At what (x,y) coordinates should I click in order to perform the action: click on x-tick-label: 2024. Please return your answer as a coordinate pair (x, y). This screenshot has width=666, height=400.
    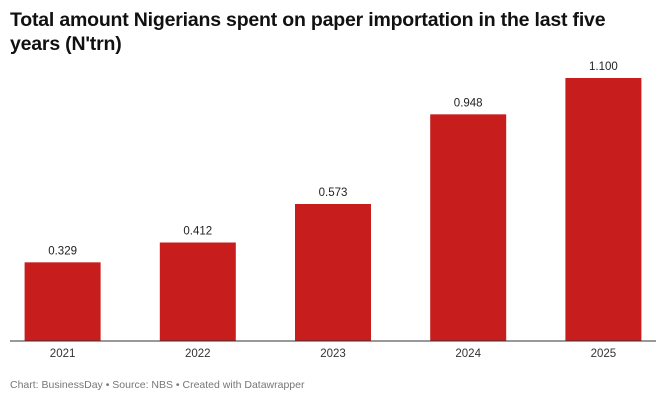
    Looking at the image, I should click on (468, 354).